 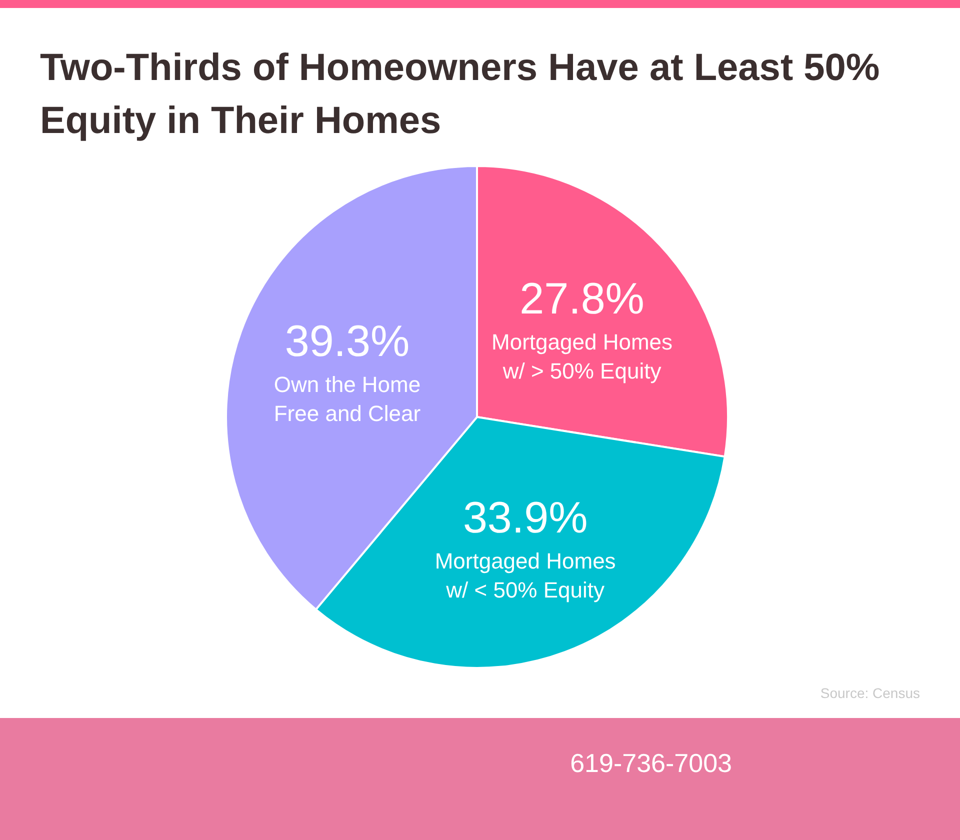 I want to click on data-label: 33.9%, so click(x=525, y=517).